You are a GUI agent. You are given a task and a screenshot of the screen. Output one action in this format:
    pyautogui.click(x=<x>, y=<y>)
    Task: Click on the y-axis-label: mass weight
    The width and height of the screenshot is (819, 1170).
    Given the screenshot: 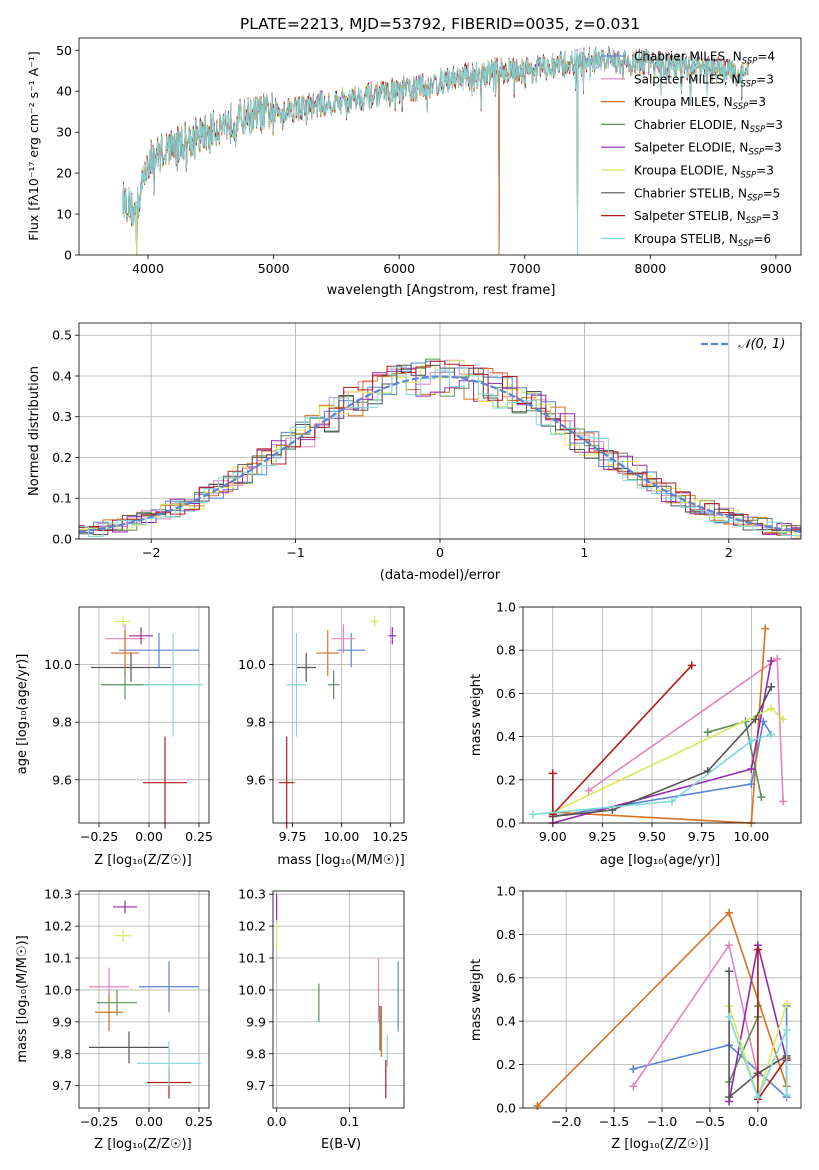 What is the action you would take?
    pyautogui.click(x=476, y=1000)
    